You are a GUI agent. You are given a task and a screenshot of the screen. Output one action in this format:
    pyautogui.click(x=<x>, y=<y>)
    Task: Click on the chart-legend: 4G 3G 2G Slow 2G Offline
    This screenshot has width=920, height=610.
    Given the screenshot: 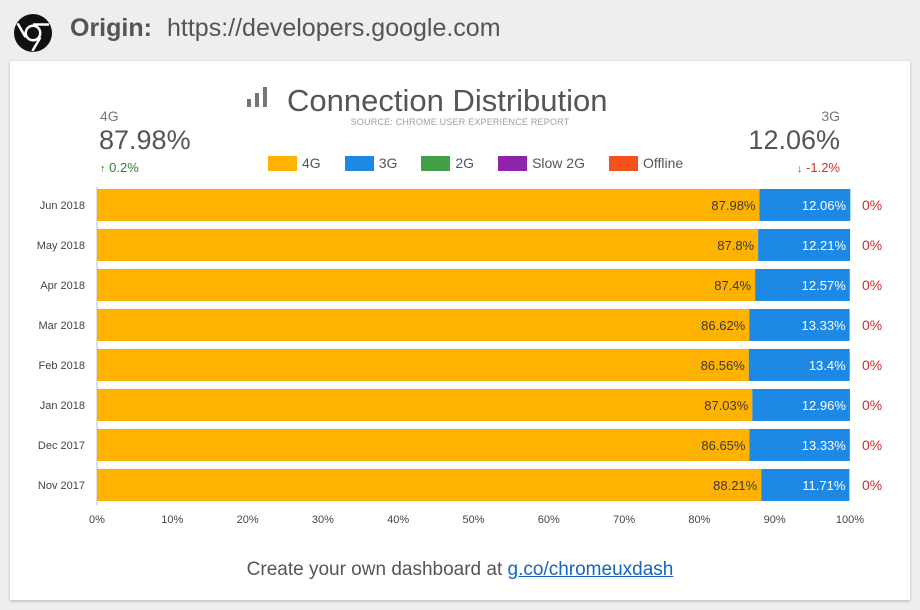 What is the action you would take?
    pyautogui.click(x=487, y=163)
    